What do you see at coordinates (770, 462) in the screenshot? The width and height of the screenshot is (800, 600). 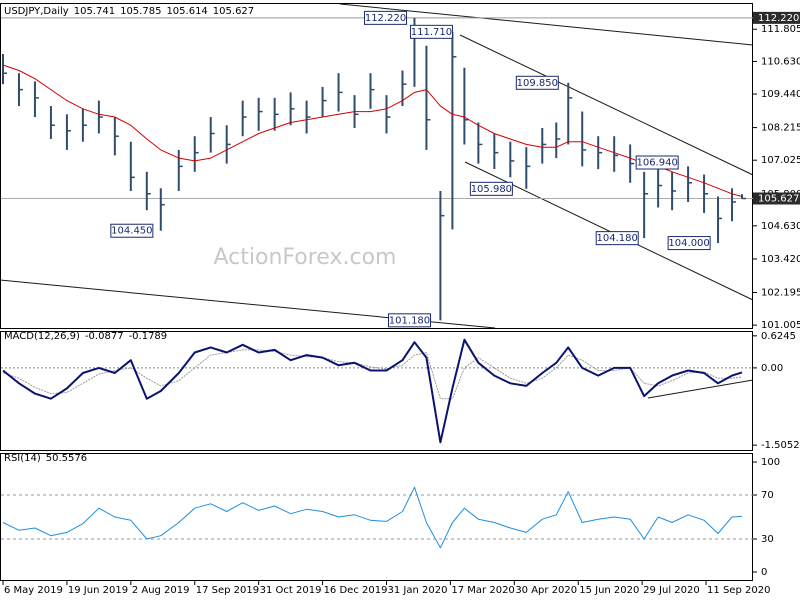 I see `y-tick-label: 100` at bounding box center [770, 462].